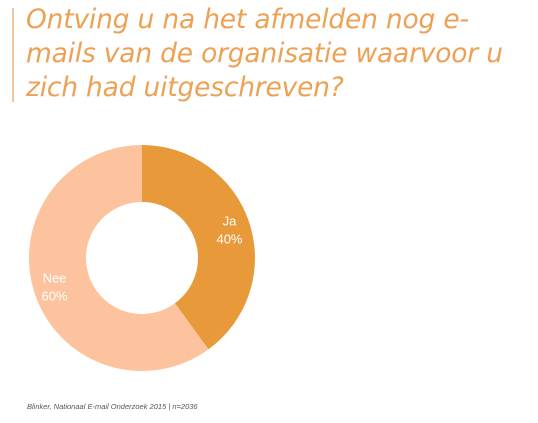 The height and width of the screenshot is (423, 538). What do you see at coordinates (55, 277) in the screenshot?
I see `slice-label-nee: Nee` at bounding box center [55, 277].